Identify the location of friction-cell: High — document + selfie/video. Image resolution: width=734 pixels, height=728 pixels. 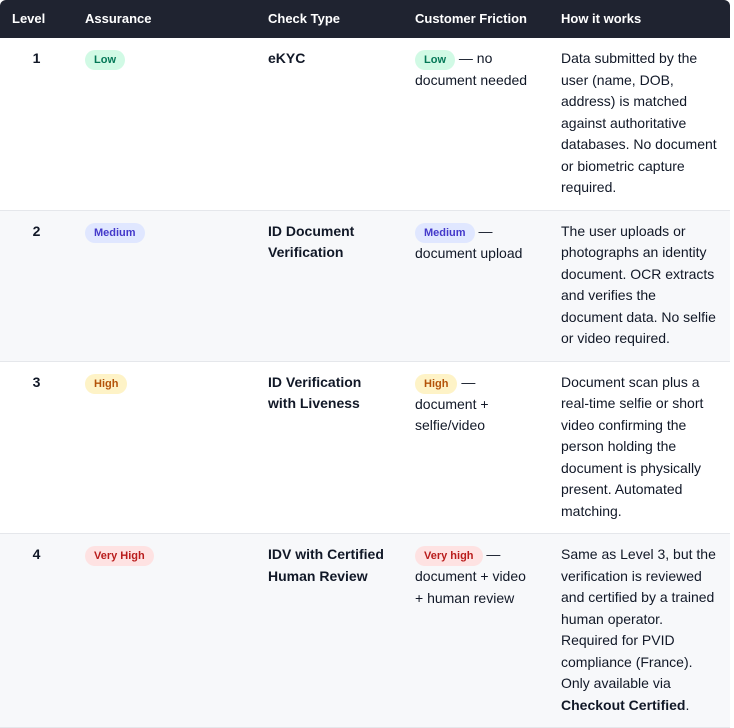
(476, 447).